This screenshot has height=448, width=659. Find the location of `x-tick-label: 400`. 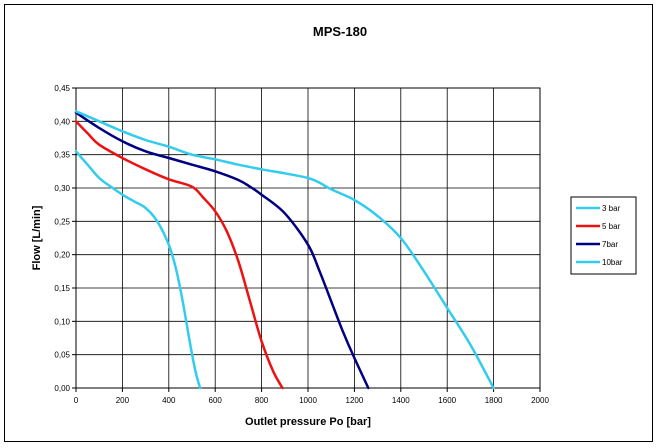

x-tick-label: 400 is located at coordinates (169, 400).